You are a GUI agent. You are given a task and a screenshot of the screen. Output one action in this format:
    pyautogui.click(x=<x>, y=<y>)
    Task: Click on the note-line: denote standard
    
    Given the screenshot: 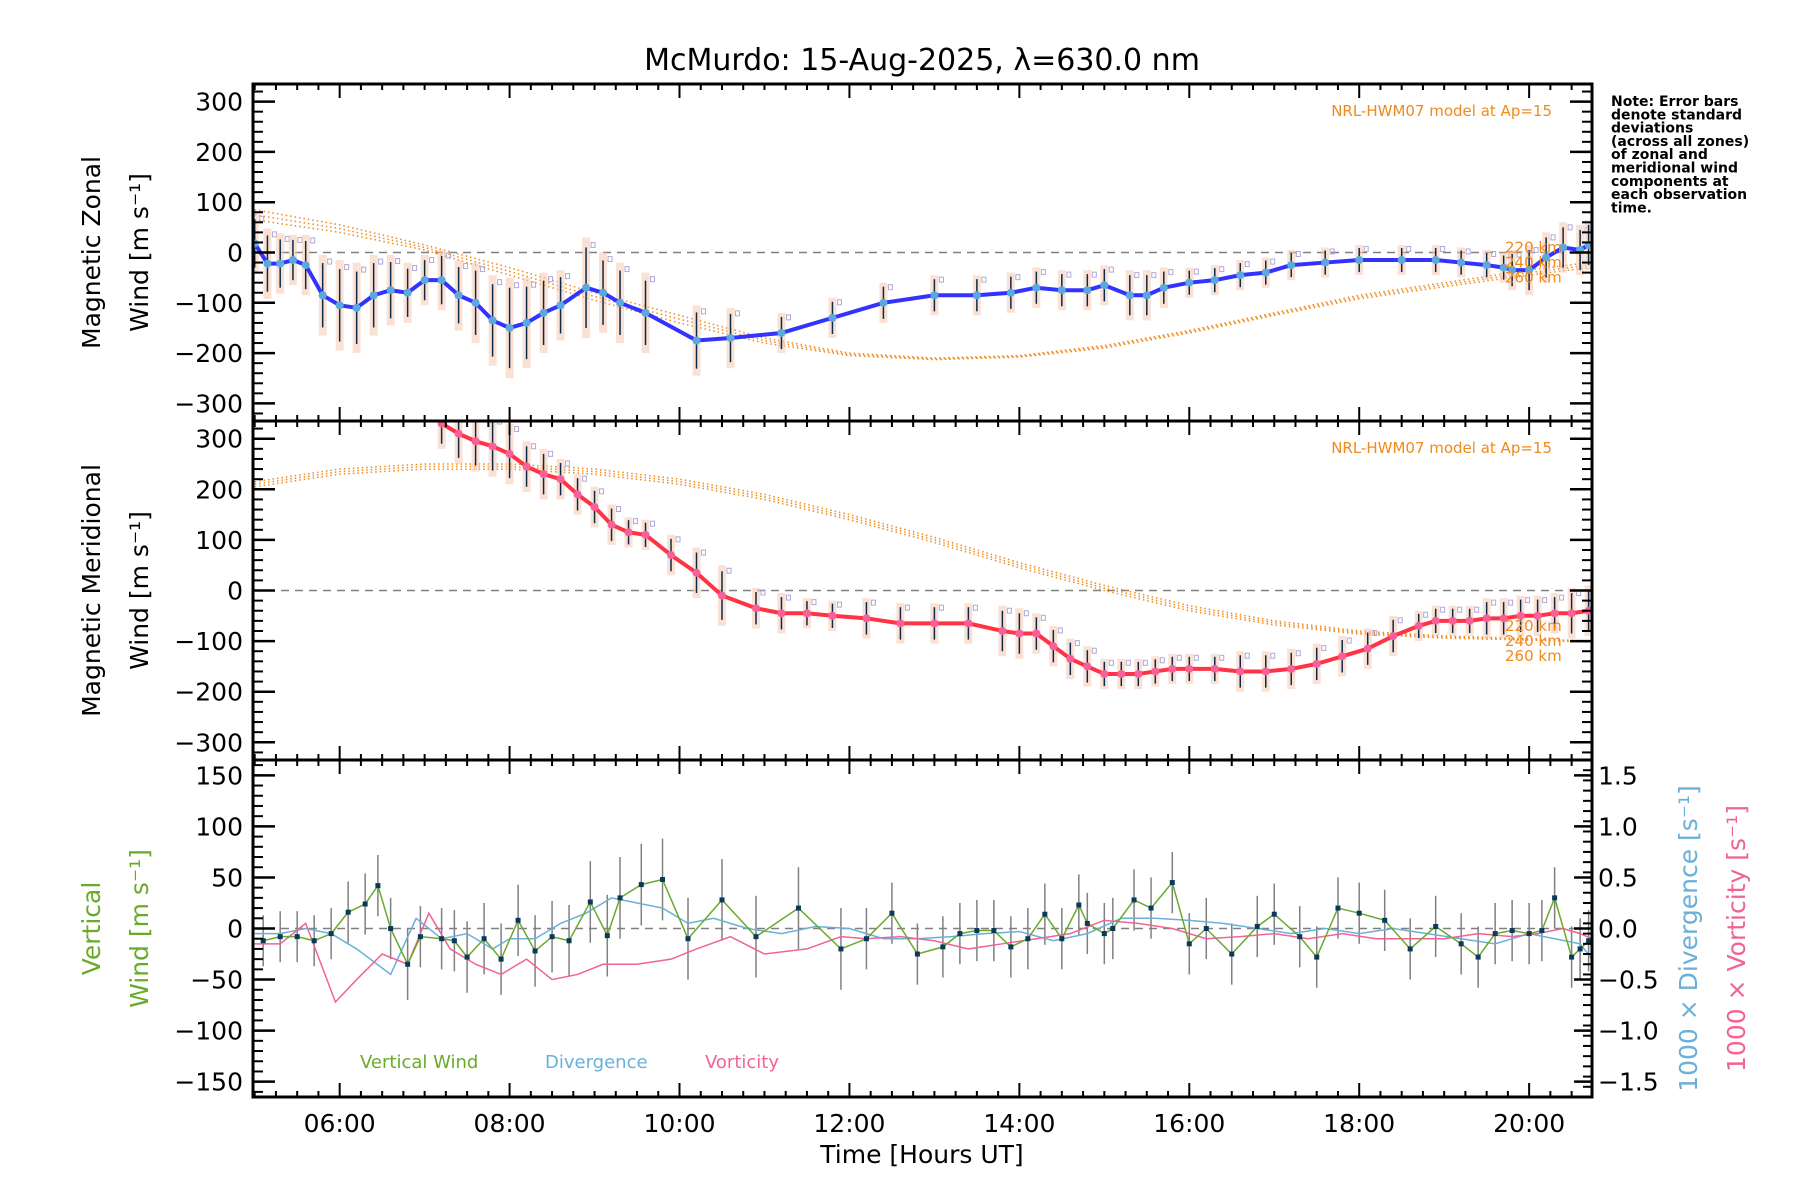 What is the action you would take?
    pyautogui.click(x=1676, y=115)
    